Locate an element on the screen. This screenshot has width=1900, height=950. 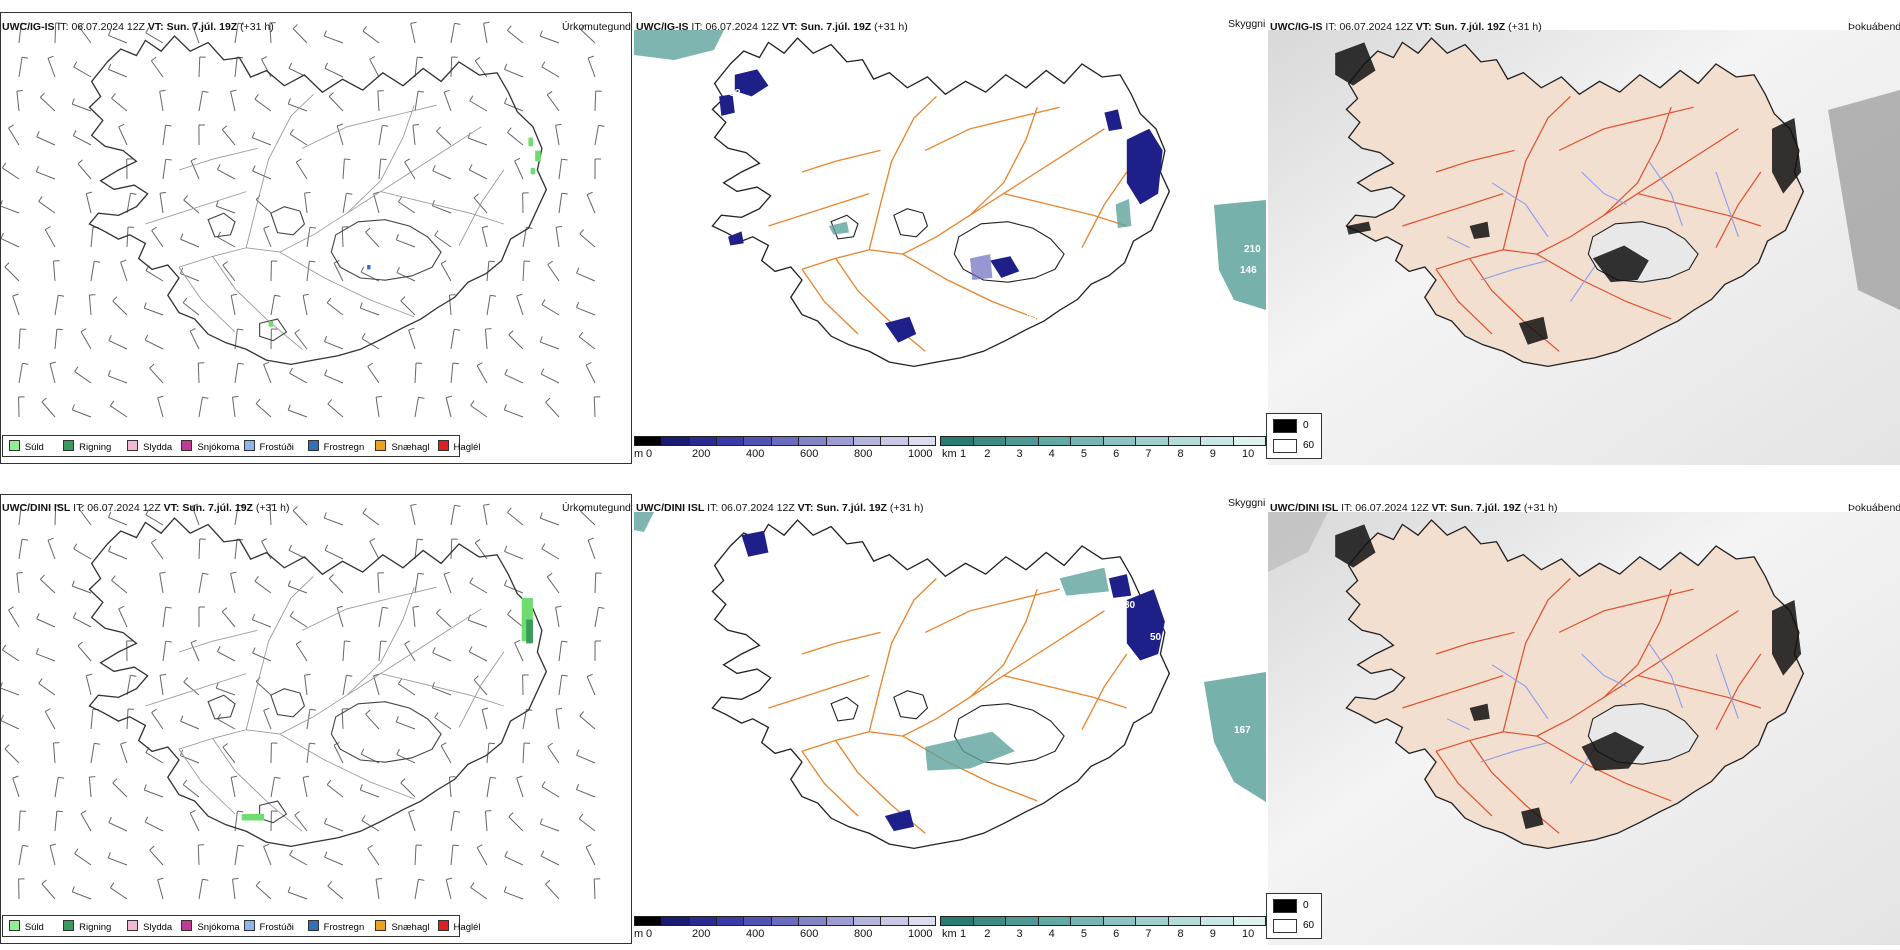
legend-item-frostúði: Frostúði is located at coordinates (268, 446).